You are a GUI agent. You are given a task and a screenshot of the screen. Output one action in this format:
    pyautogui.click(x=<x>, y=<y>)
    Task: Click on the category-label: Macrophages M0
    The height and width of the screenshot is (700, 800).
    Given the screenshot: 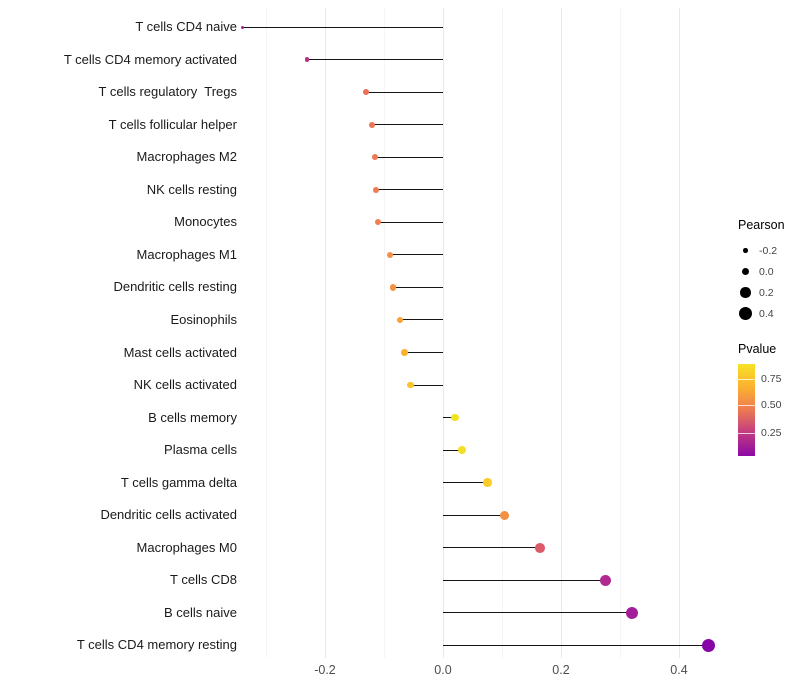 What is the action you would take?
    pyautogui.click(x=186, y=547)
    